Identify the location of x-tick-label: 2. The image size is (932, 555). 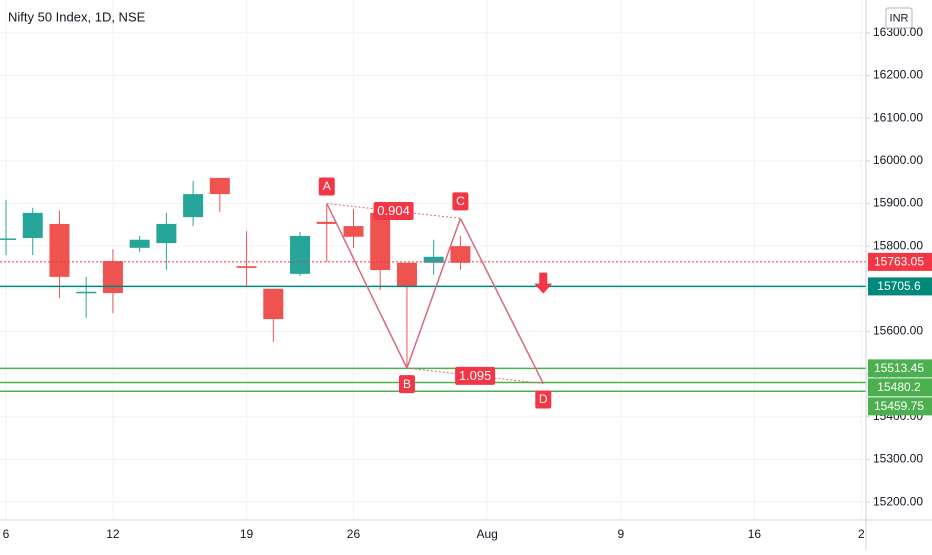
(861, 534).